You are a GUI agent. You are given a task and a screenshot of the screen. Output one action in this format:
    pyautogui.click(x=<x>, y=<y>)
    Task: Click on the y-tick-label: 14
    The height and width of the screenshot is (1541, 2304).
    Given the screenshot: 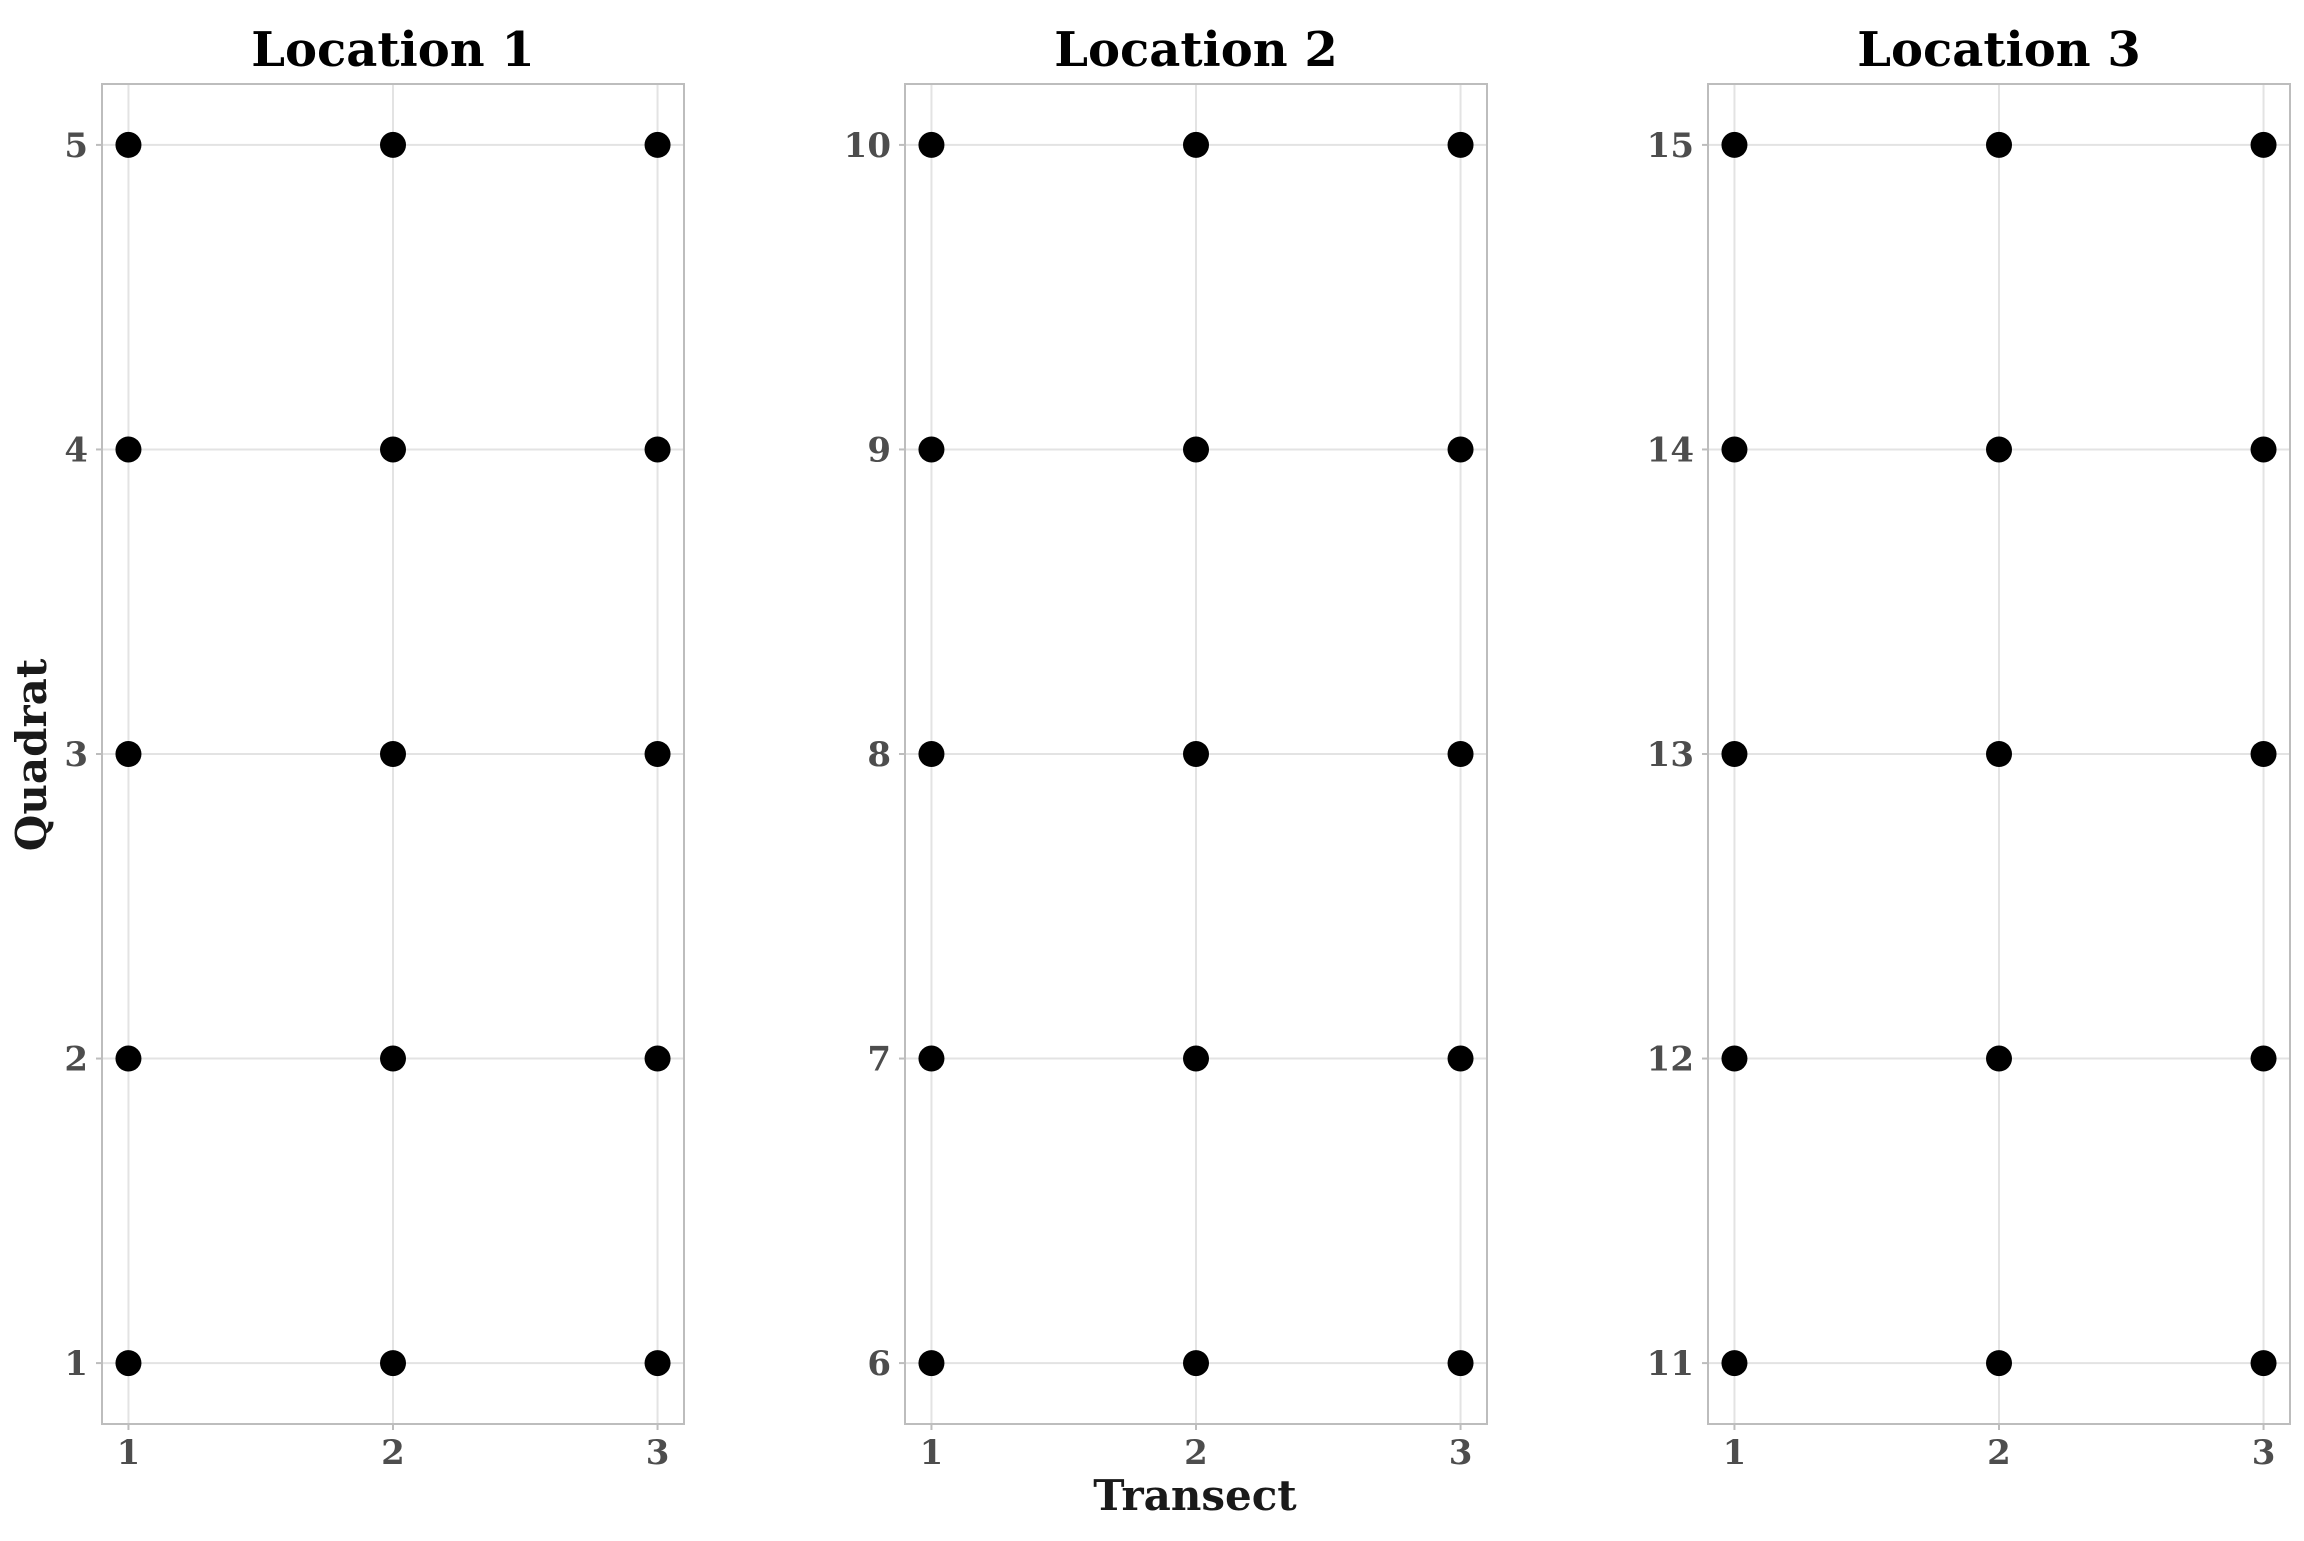 What is the action you would take?
    pyautogui.click(x=1670, y=450)
    